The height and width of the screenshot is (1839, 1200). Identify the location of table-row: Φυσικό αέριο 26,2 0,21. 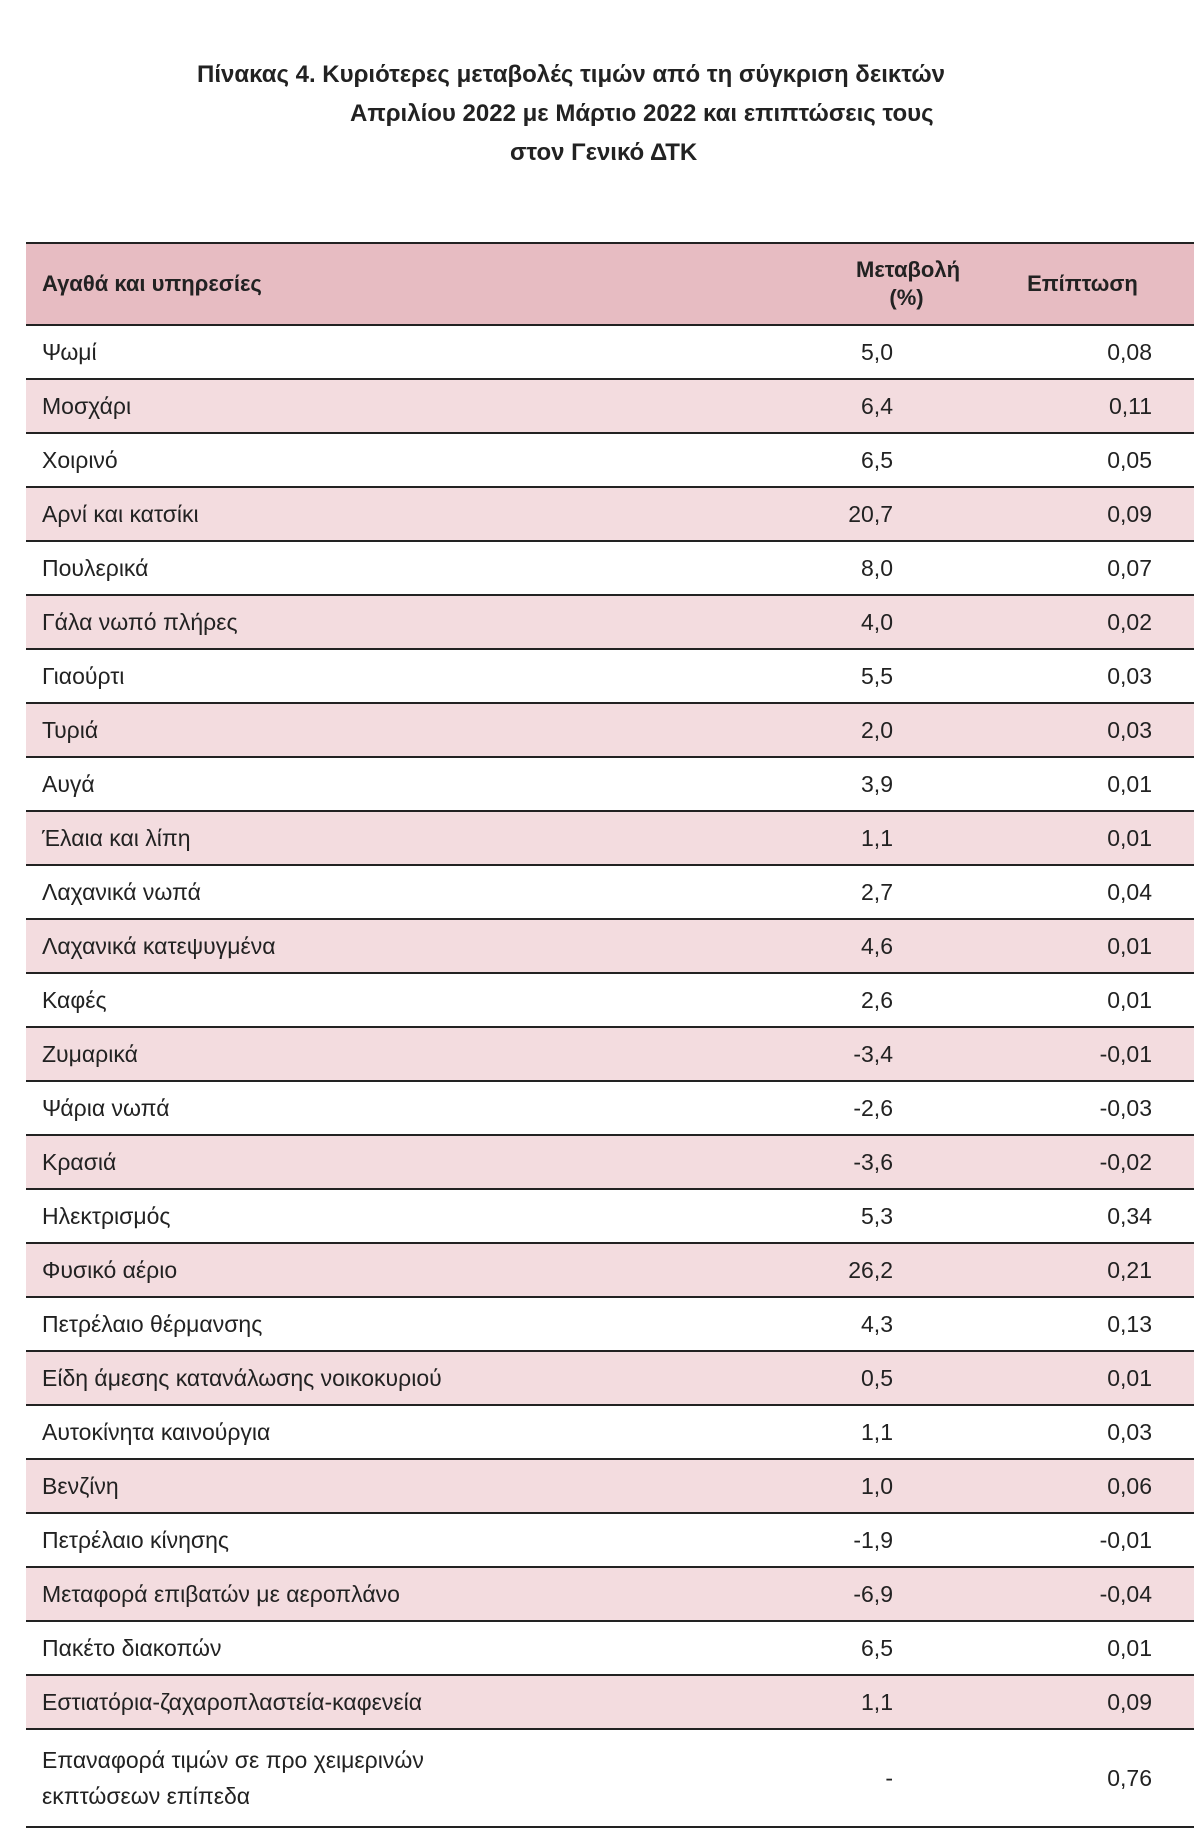
(610, 1270).